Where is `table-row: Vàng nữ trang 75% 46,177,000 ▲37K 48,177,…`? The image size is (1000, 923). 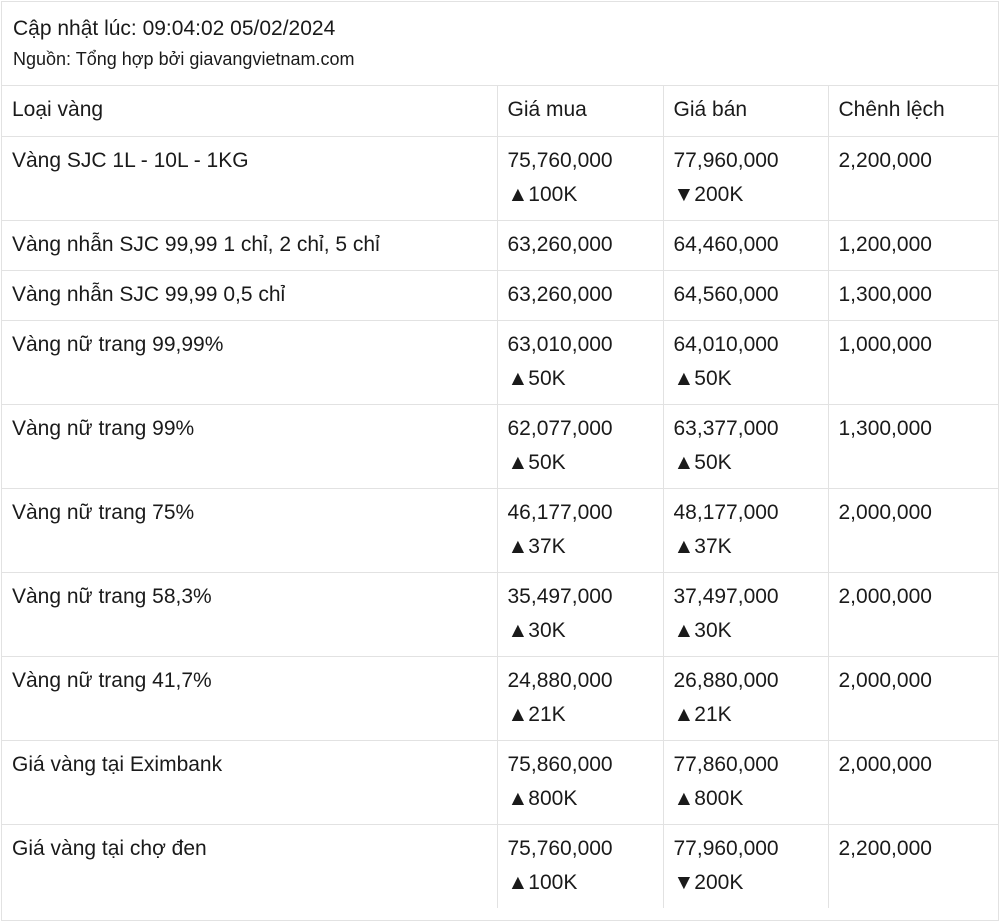
table-row: Vàng nữ trang 75% 46,177,000 ▲37K 48,177,… is located at coordinates (500, 530).